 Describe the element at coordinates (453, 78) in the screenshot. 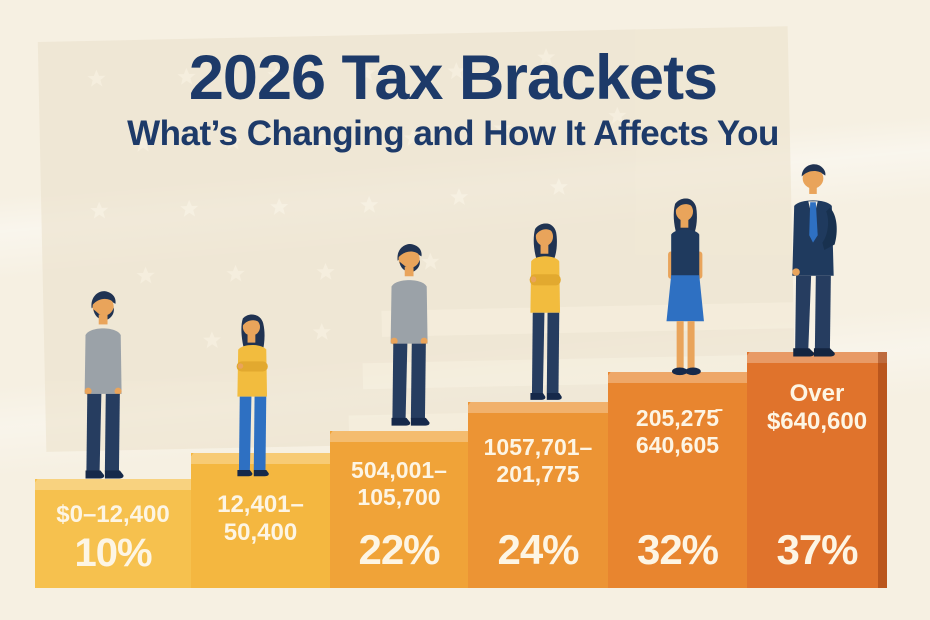

I see `page-title: 2026 Tax Brackets` at that location.